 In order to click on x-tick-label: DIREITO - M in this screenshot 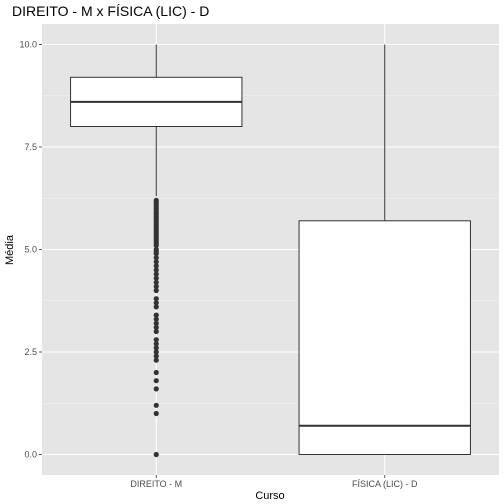, I will do `click(156, 484)`.